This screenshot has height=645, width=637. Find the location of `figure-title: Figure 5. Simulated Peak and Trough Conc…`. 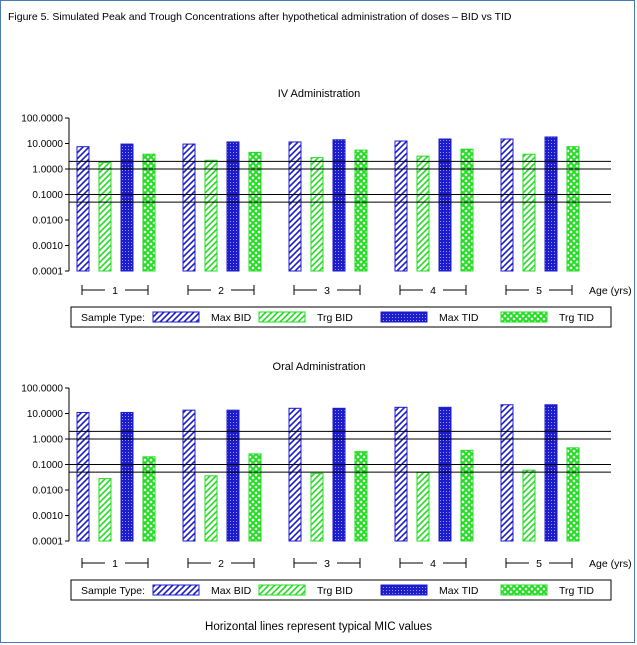

figure-title: Figure 5. Simulated Peak and Trough Conc… is located at coordinates (260, 17).